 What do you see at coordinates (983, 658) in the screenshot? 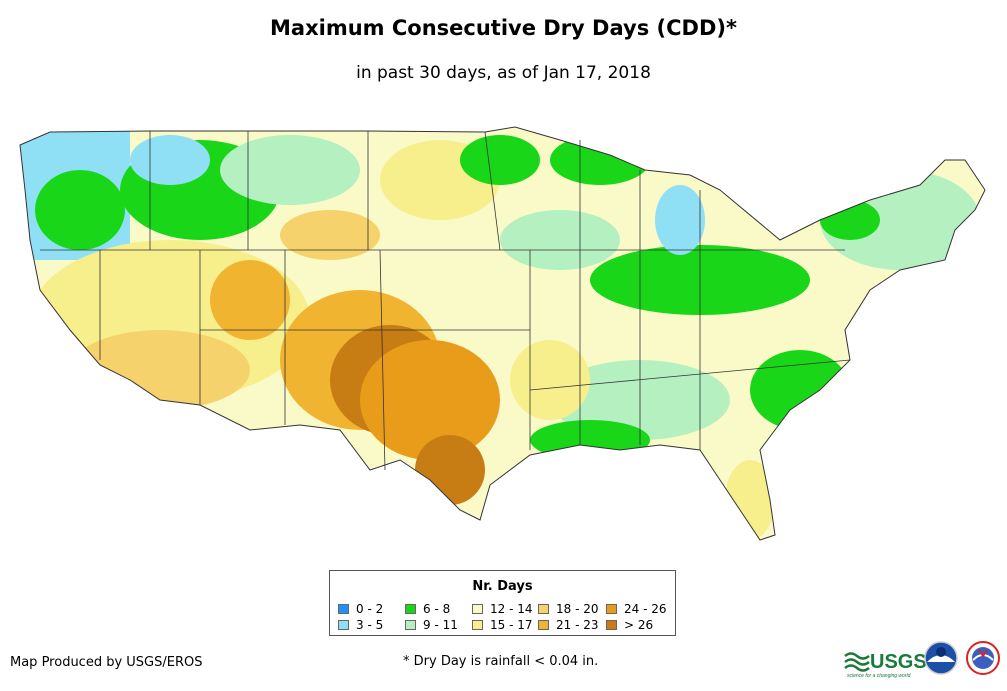
I see `nws-logo` at bounding box center [983, 658].